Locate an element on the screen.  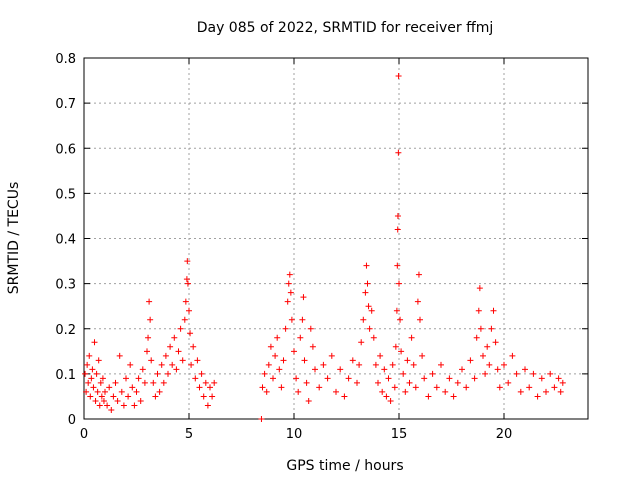
y-tick-label: 0.5 is located at coordinates (65, 194).